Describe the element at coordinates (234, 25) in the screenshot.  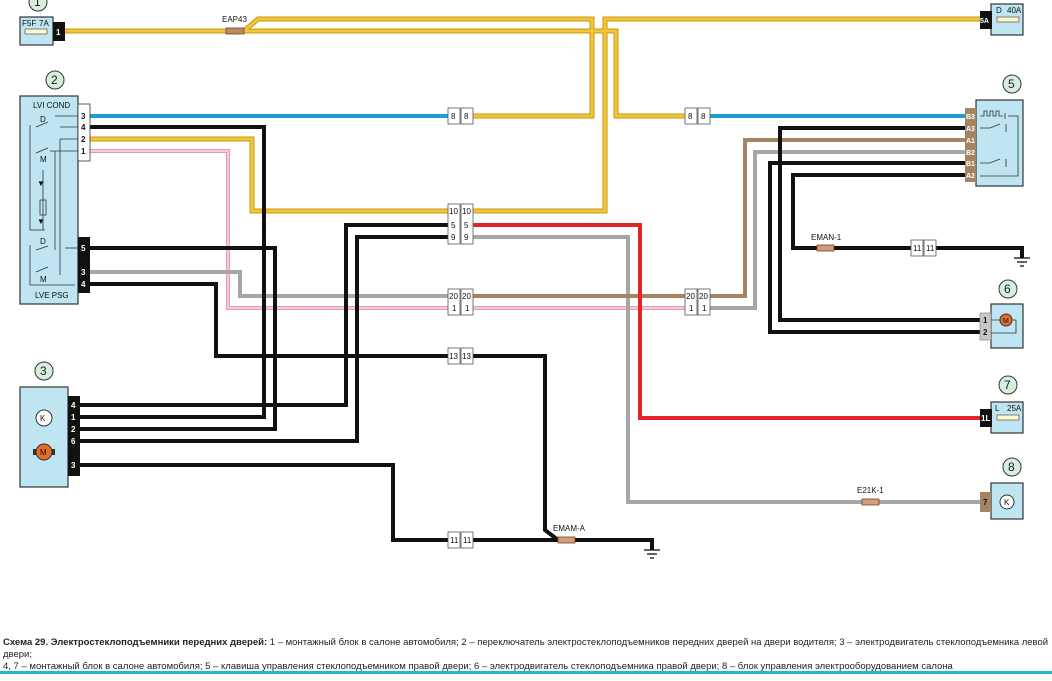
I see `splice-eap43: EAP43` at that location.